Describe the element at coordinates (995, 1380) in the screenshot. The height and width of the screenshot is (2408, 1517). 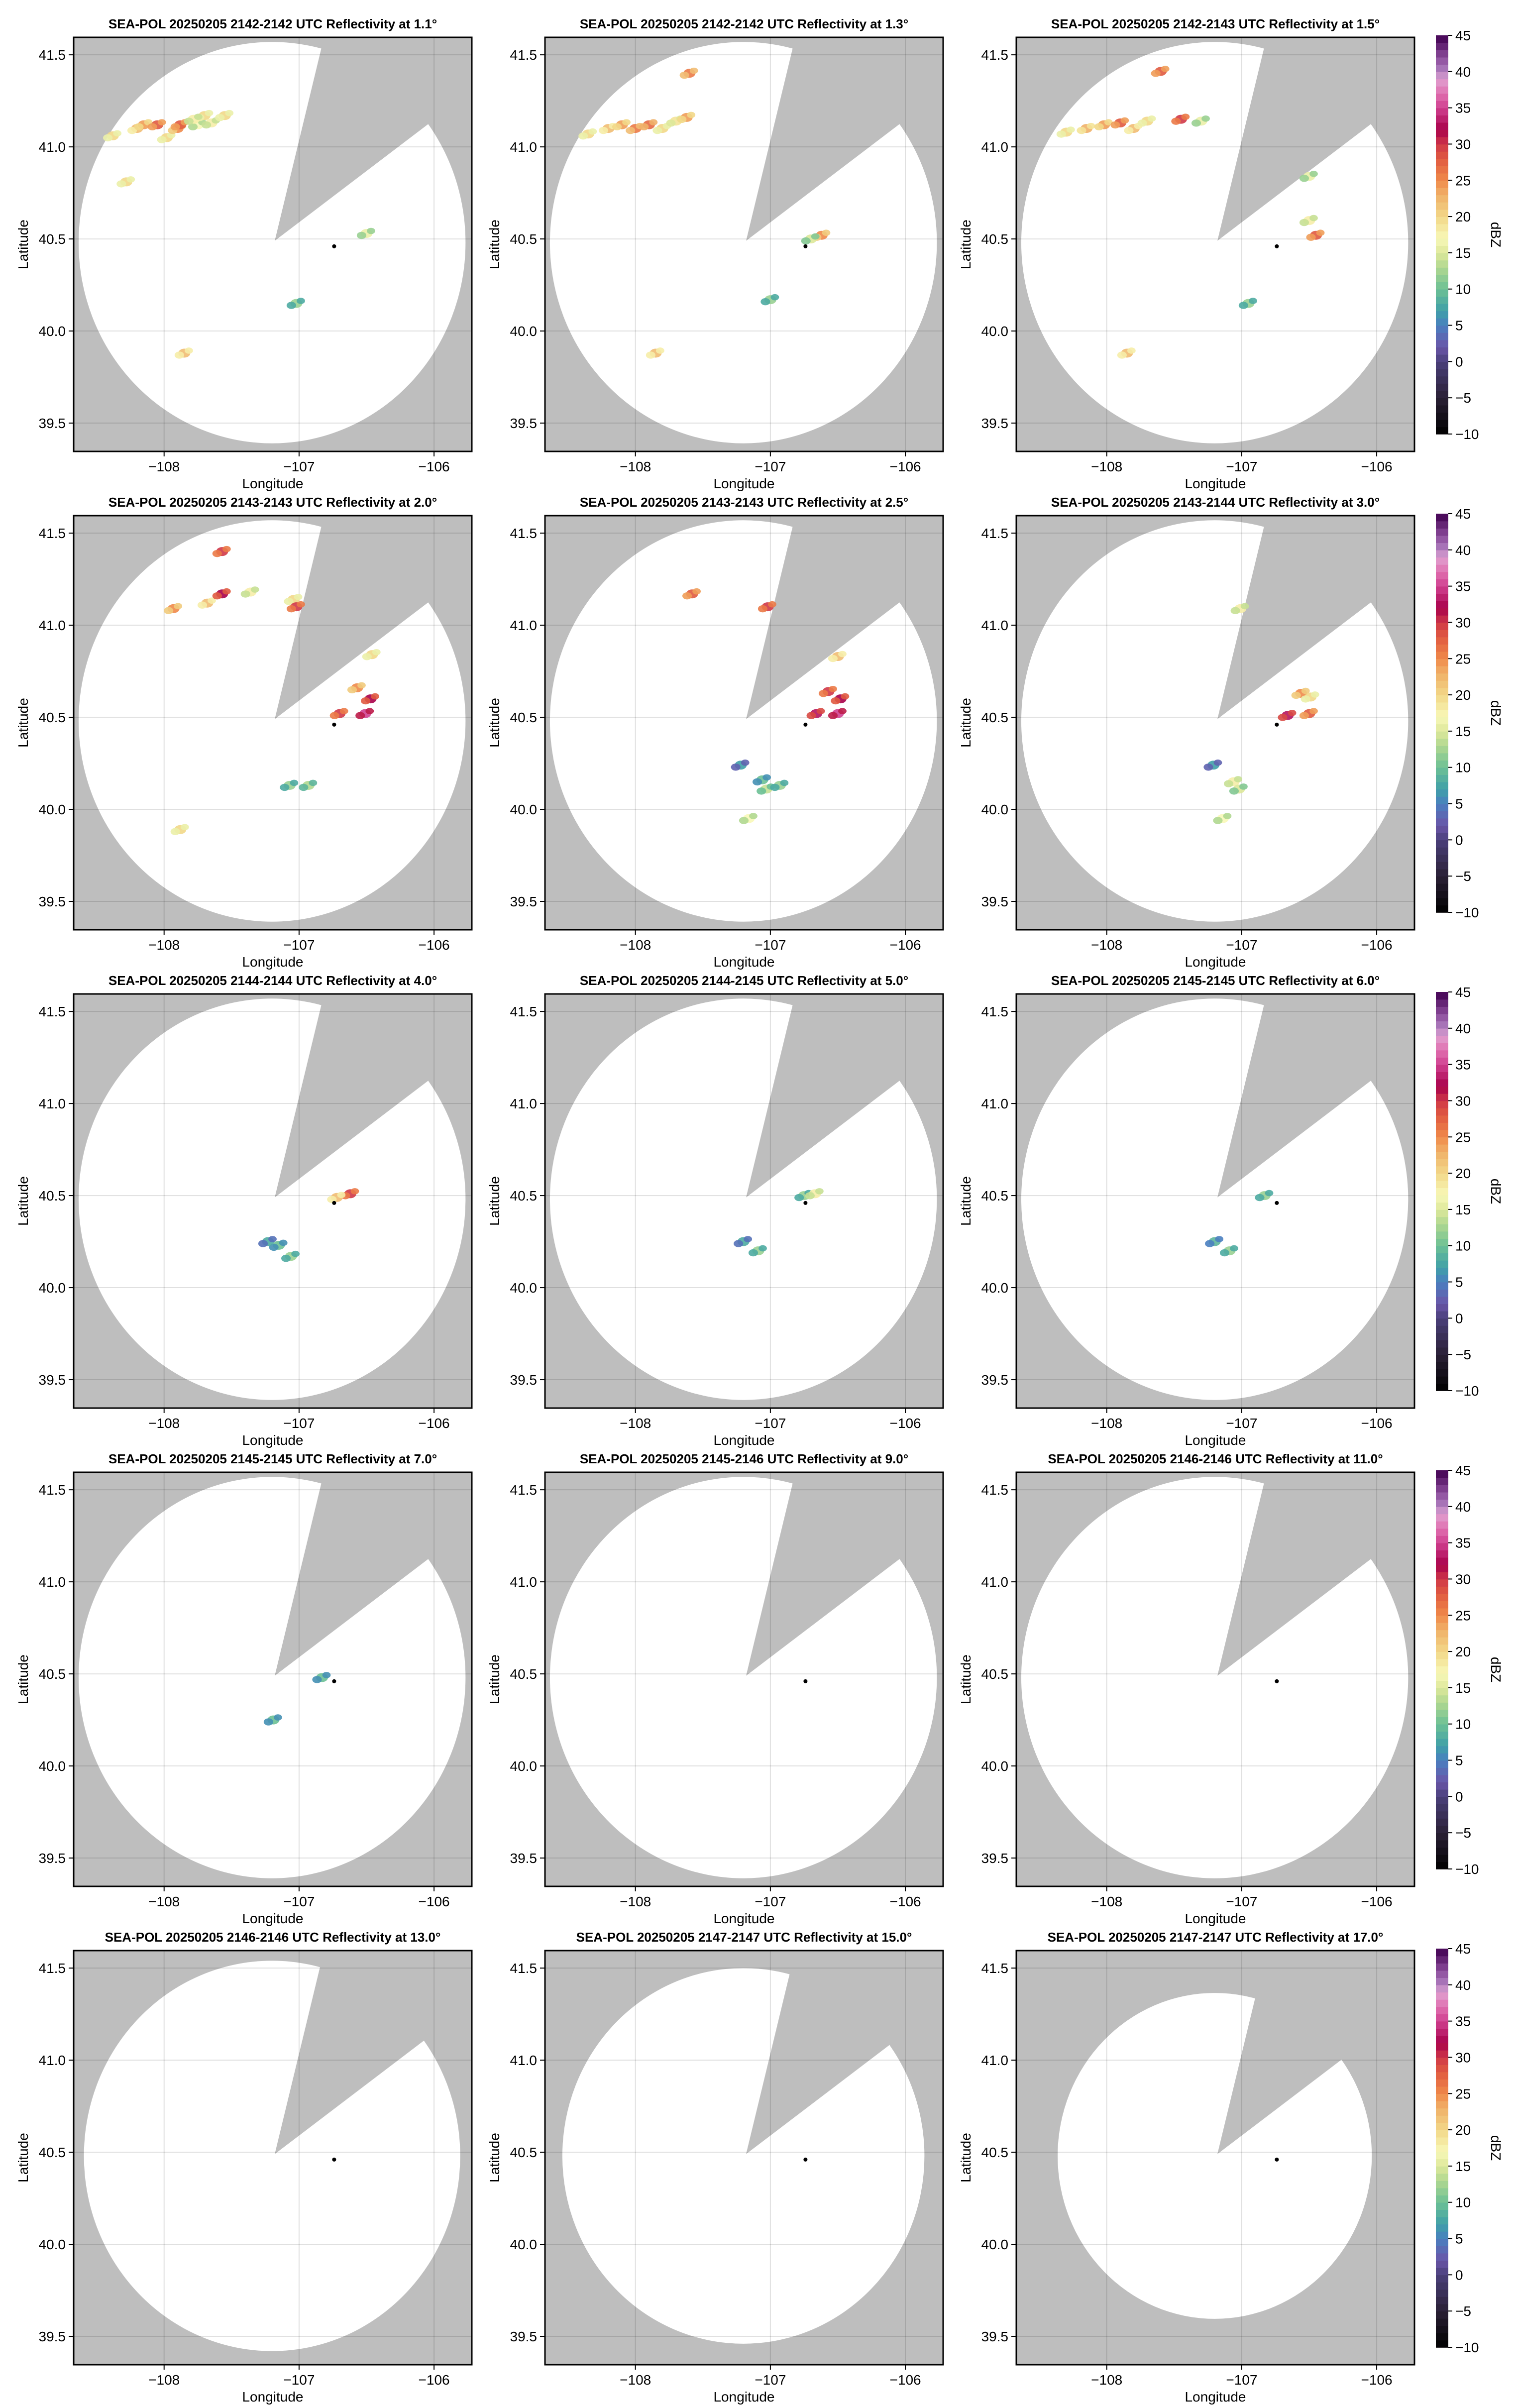
I see `y-tick-label: 39.5` at that location.